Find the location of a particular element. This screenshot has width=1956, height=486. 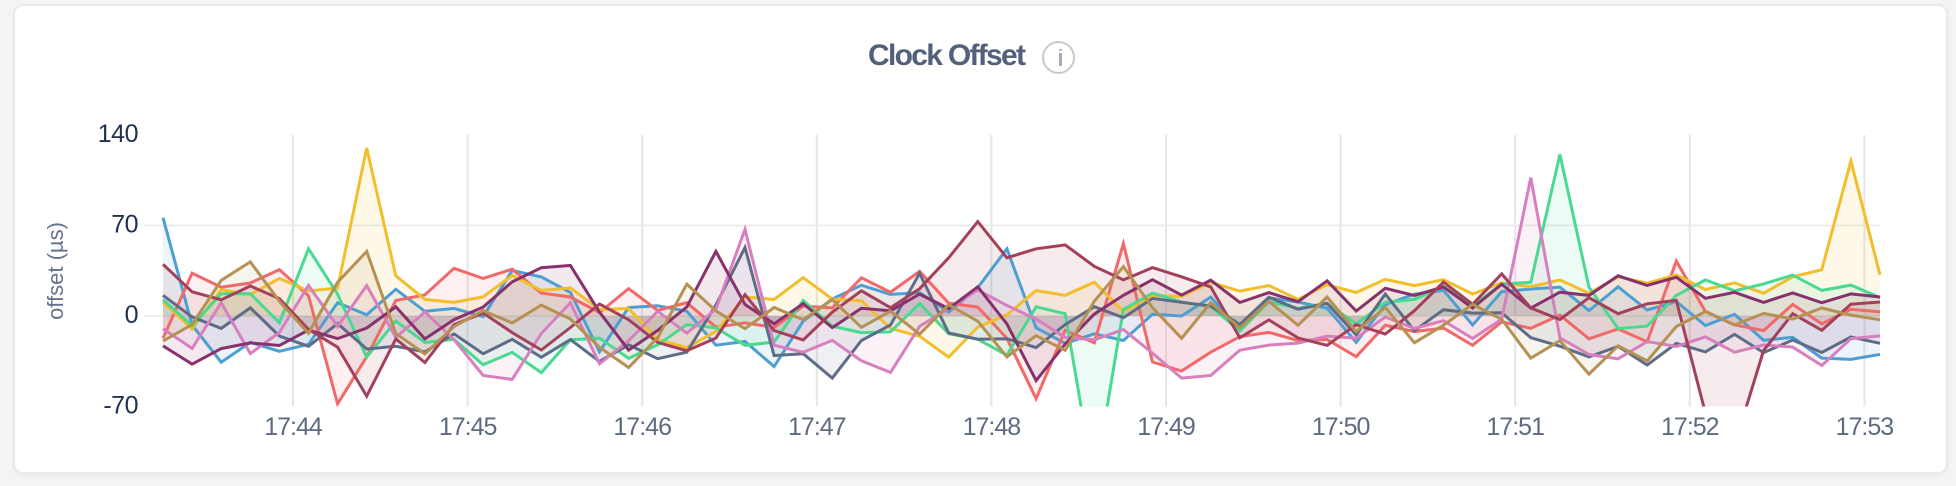

svg-text: 17:48 is located at coordinates (992, 427).